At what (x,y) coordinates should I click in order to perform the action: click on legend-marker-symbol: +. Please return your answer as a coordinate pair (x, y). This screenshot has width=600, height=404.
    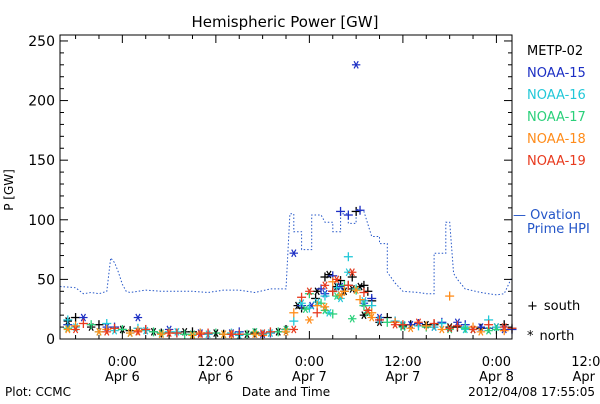
    Looking at the image, I should click on (532, 306).